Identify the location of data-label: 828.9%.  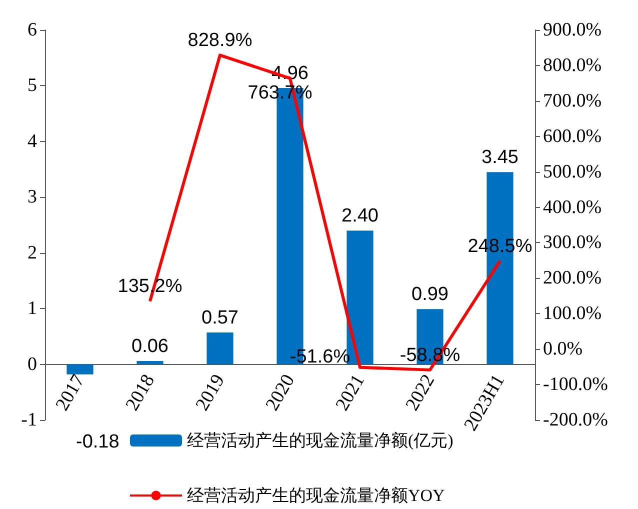
(220, 41).